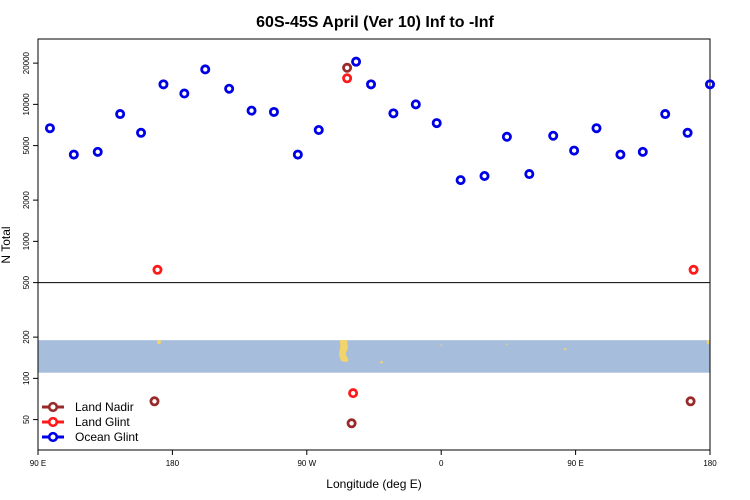  I want to click on legend-label-land-nadir: Land Nadir, so click(104, 407).